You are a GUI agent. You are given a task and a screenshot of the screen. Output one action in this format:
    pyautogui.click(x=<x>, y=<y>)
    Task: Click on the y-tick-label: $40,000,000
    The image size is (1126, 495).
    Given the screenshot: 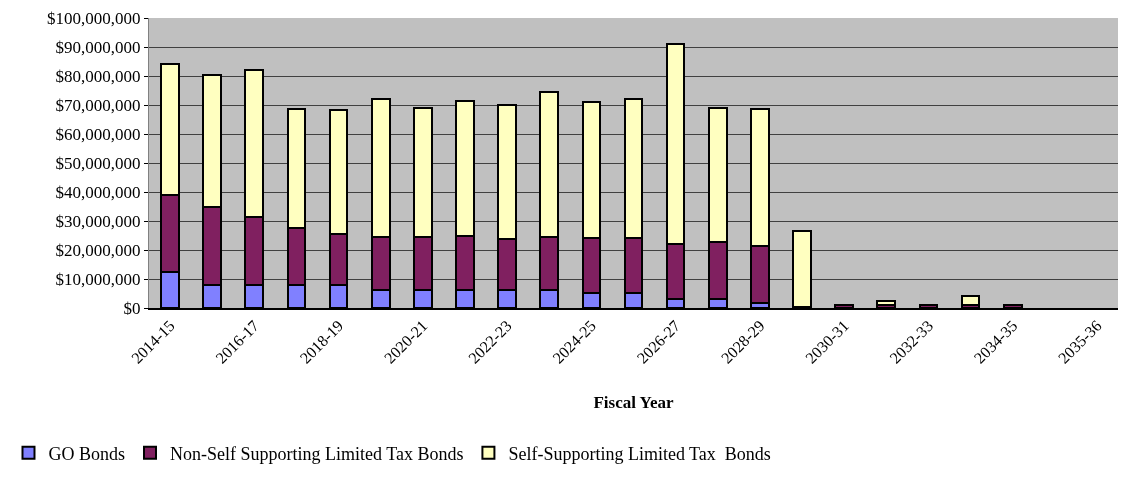 What is the action you would take?
    pyautogui.click(x=98, y=192)
    